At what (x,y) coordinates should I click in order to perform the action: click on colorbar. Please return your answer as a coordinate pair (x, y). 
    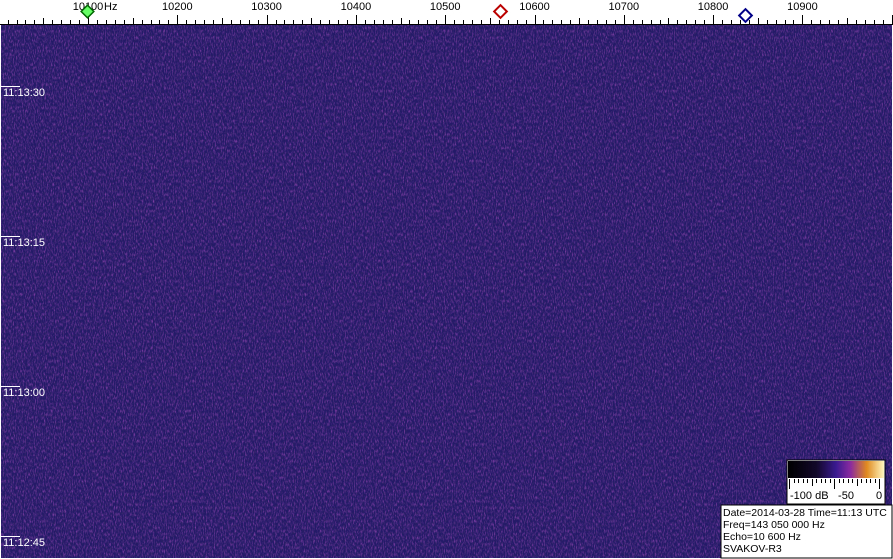
    Looking at the image, I should click on (836, 469).